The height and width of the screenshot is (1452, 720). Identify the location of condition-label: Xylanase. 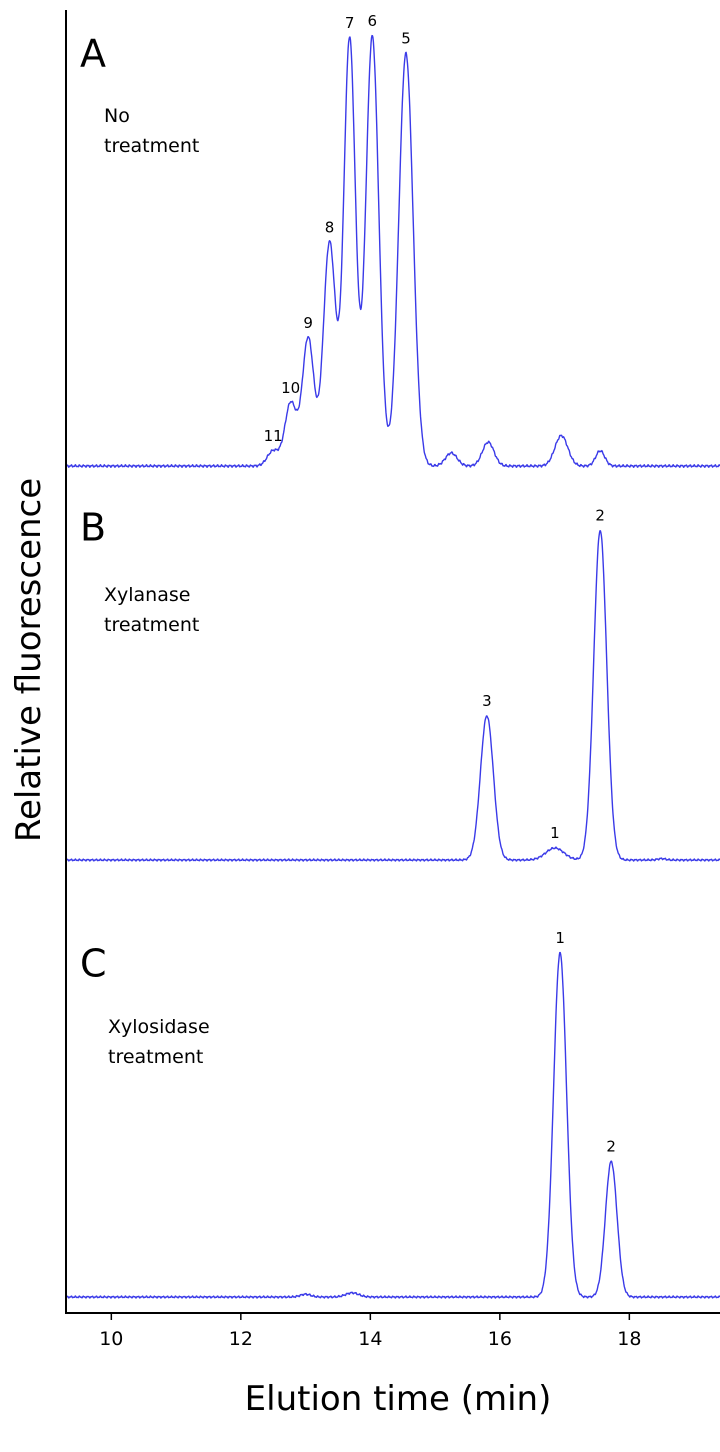
(147, 595).